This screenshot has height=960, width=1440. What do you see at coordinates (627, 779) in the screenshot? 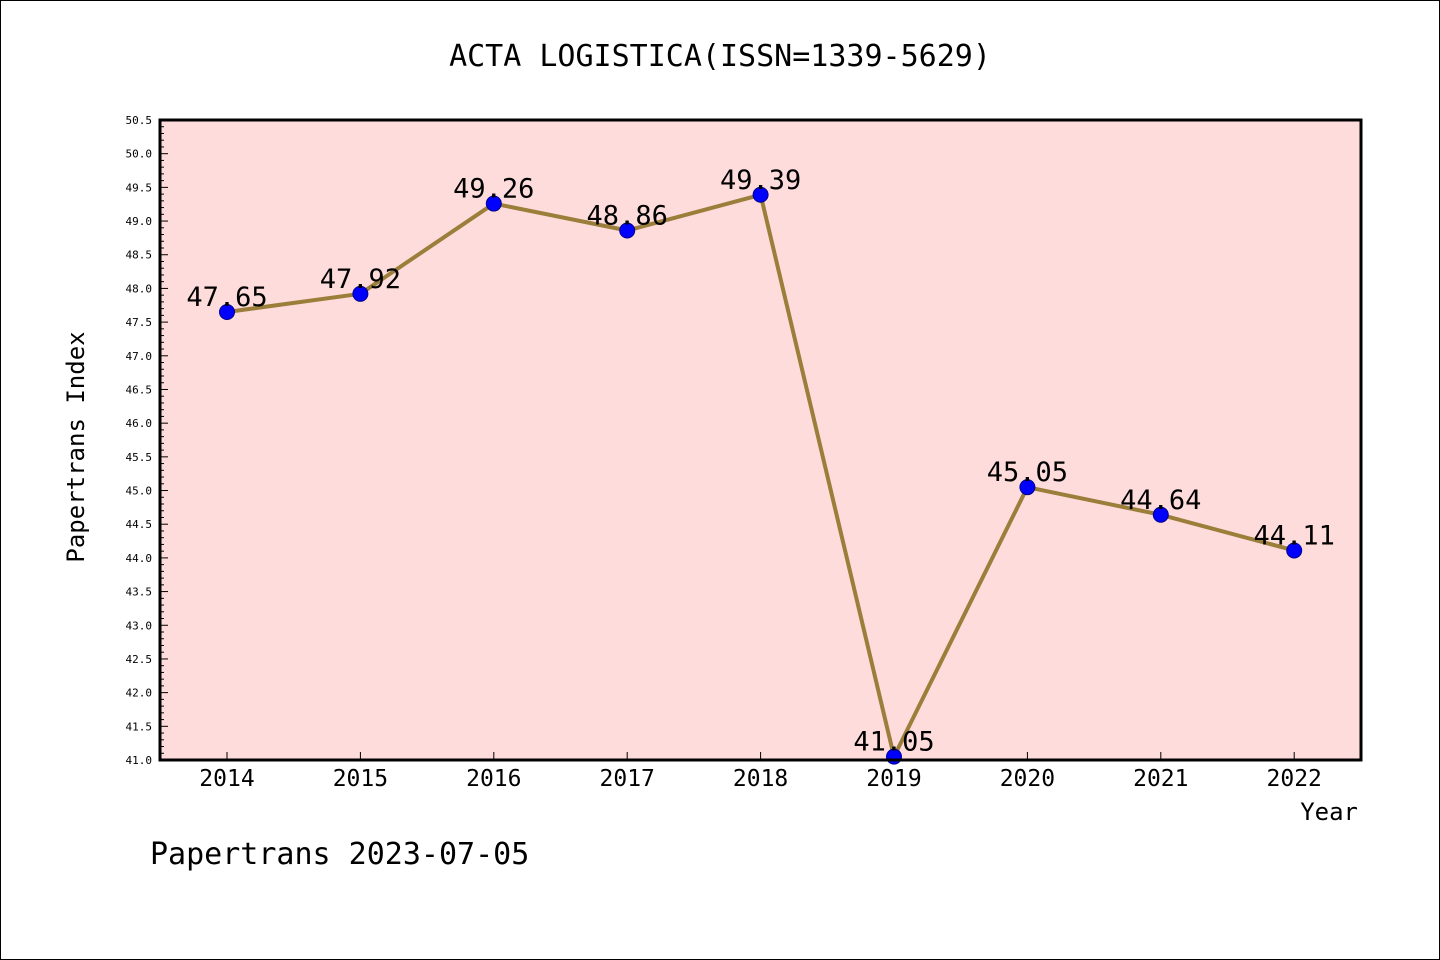
I see `x-tick-label: 2017` at bounding box center [627, 779].